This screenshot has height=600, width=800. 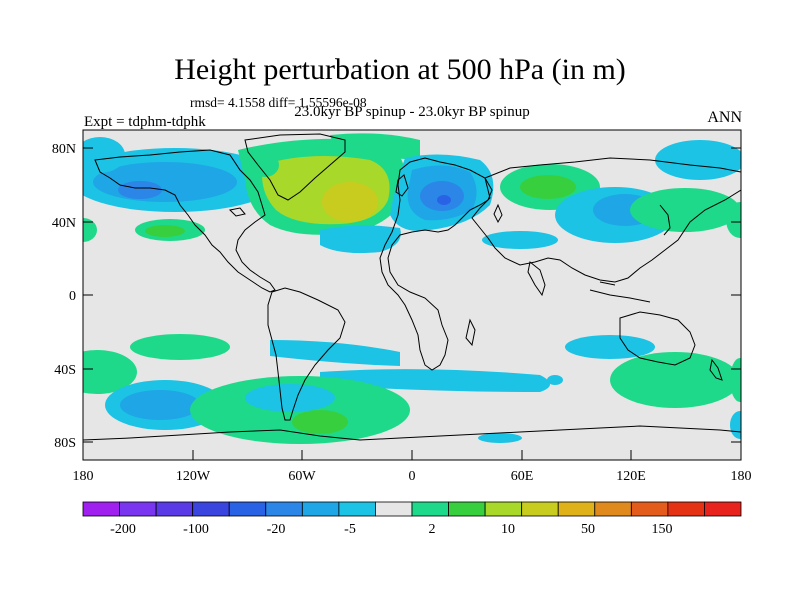 What do you see at coordinates (522, 476) in the screenshot?
I see `lon-label: 60E` at bounding box center [522, 476].